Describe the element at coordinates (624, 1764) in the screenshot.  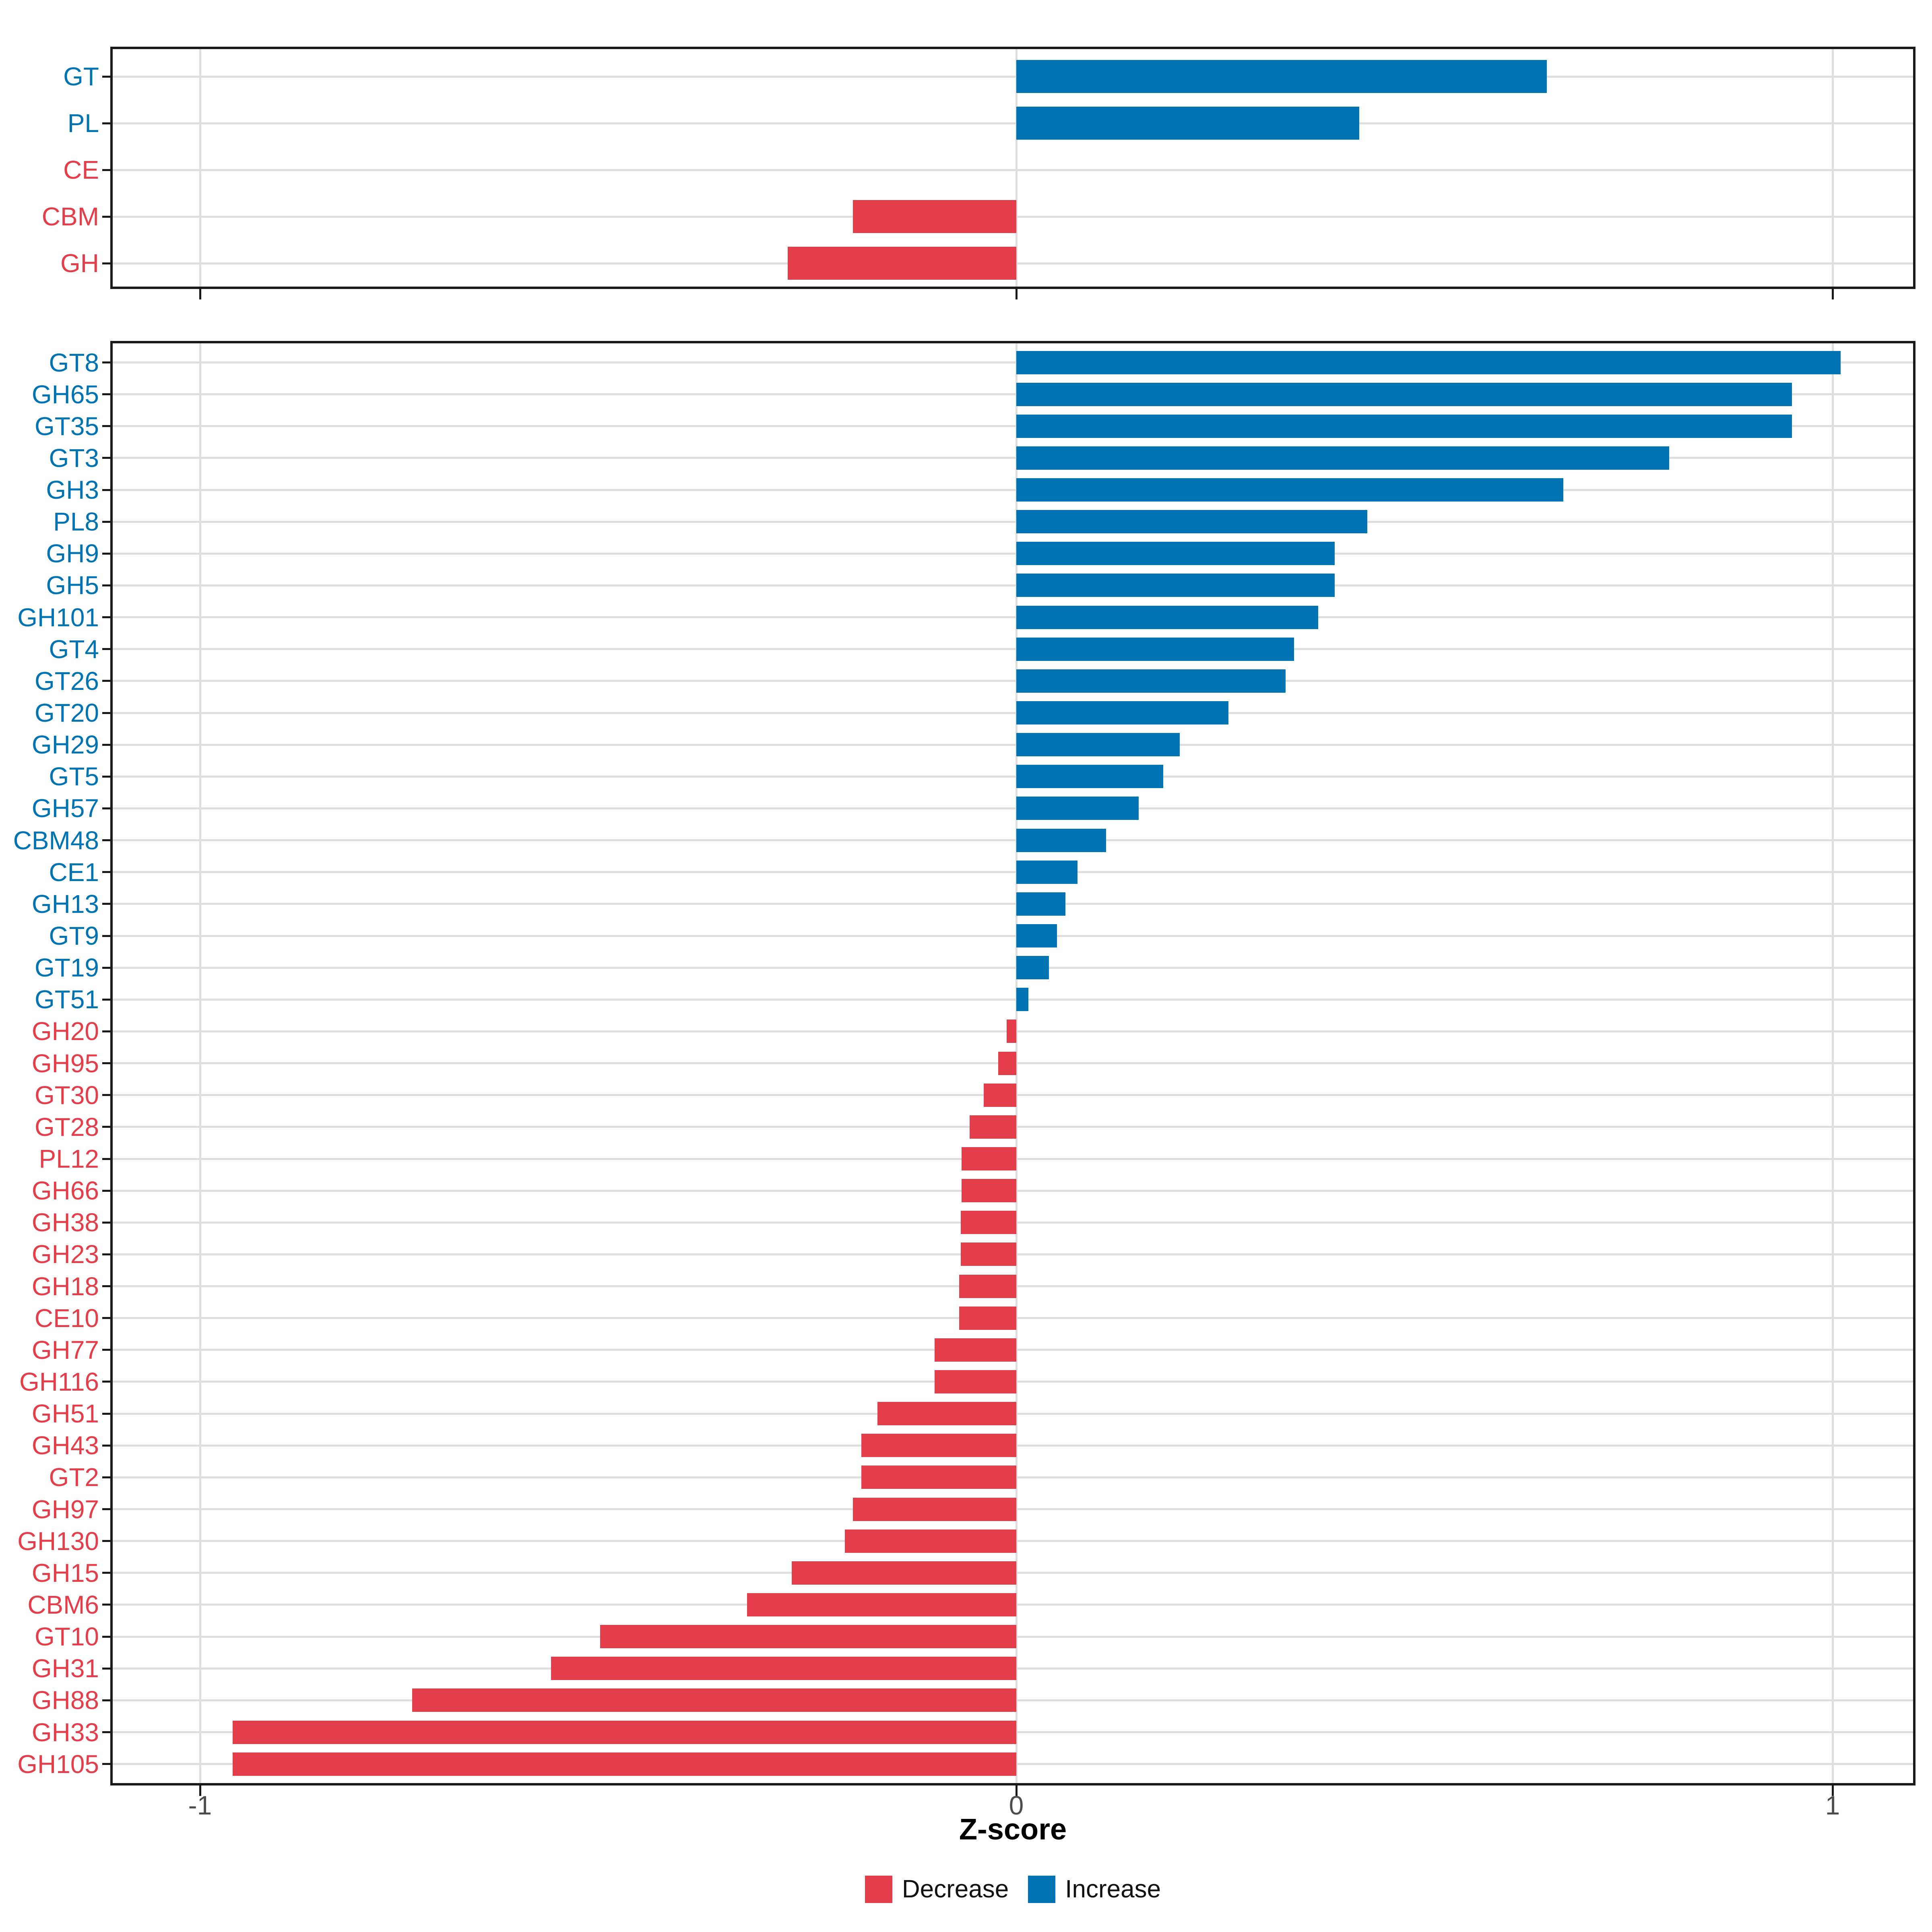
I see `bar-GH105` at that location.